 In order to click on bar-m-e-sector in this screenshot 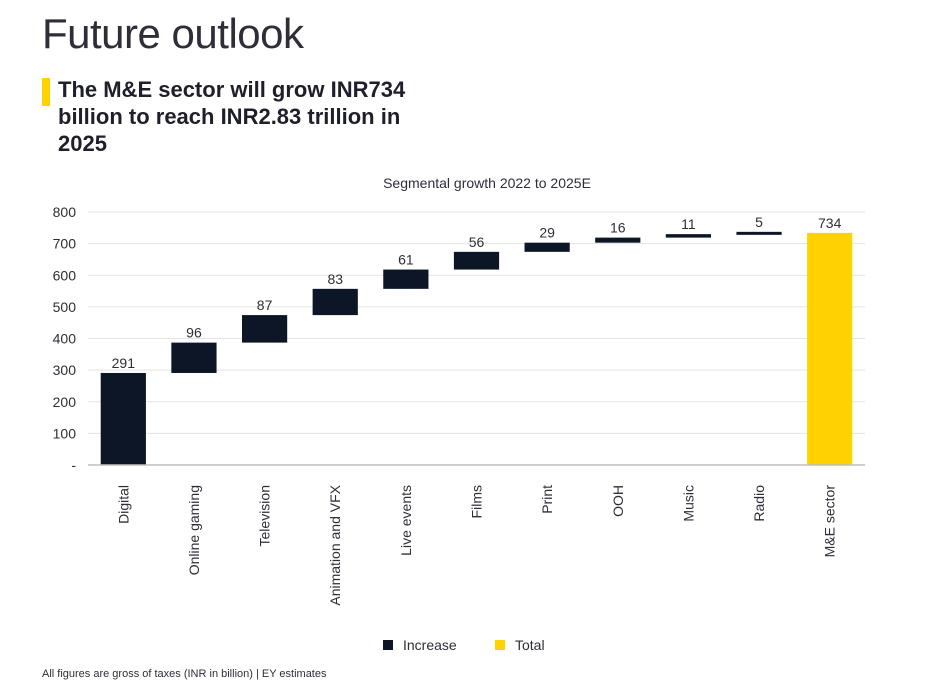, I will do `click(830, 348)`.